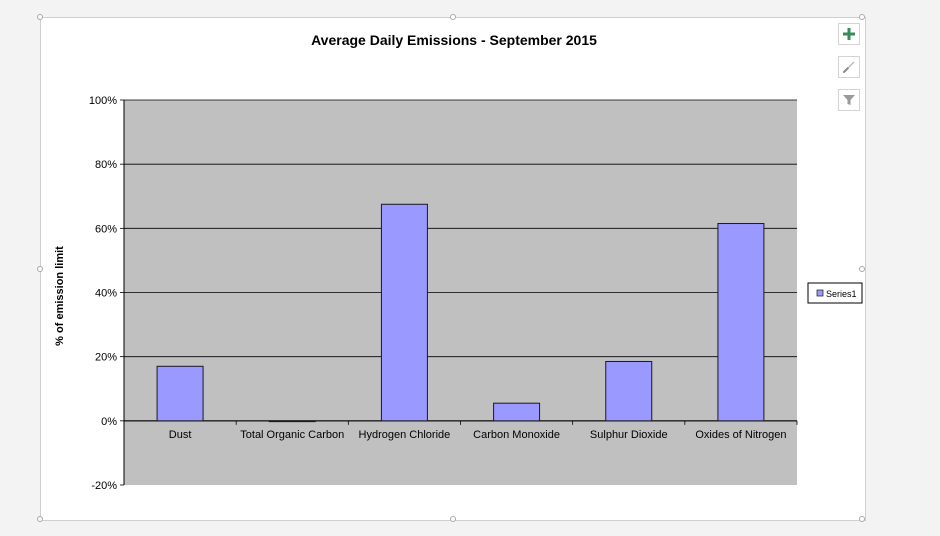 The image size is (940, 536). What do you see at coordinates (40, 269) in the screenshot?
I see `resize-handle-middle-left` at bounding box center [40, 269].